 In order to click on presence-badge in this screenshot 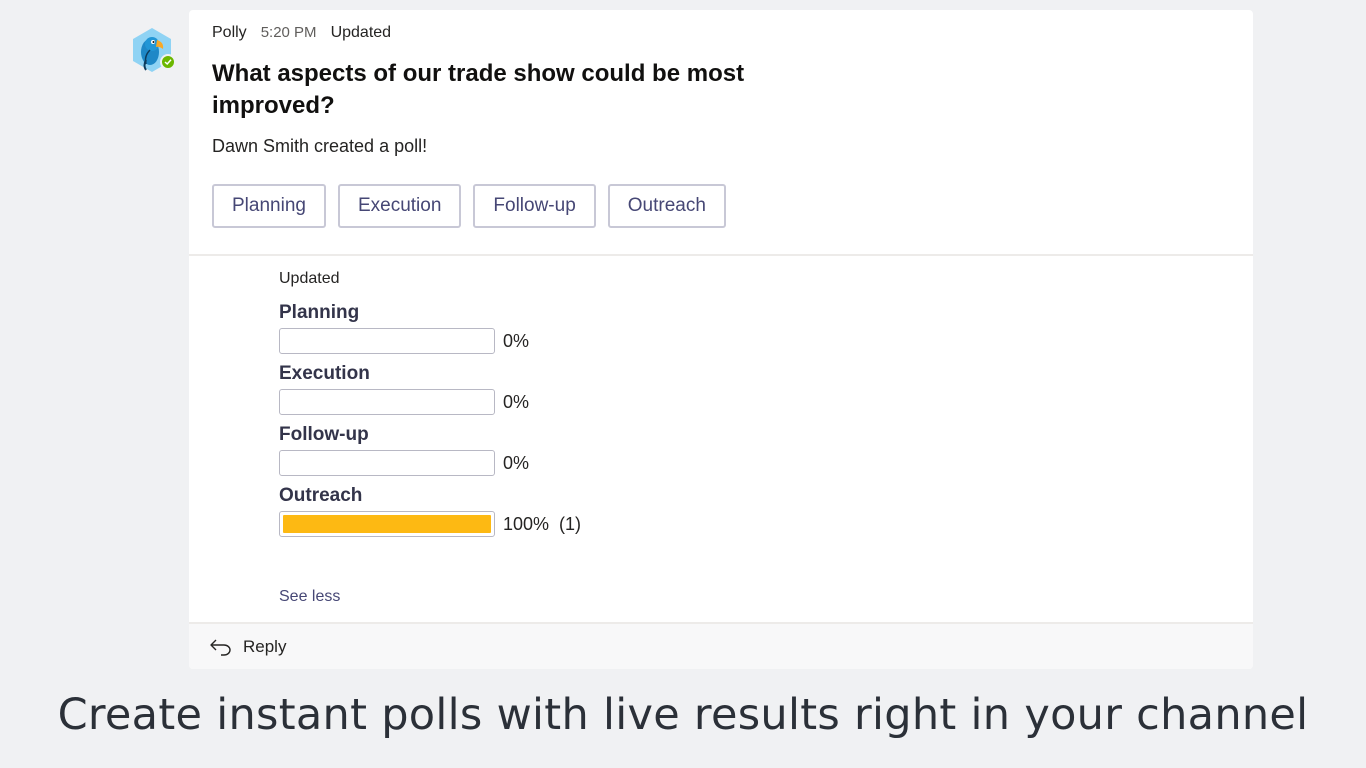, I will do `click(168, 62)`.